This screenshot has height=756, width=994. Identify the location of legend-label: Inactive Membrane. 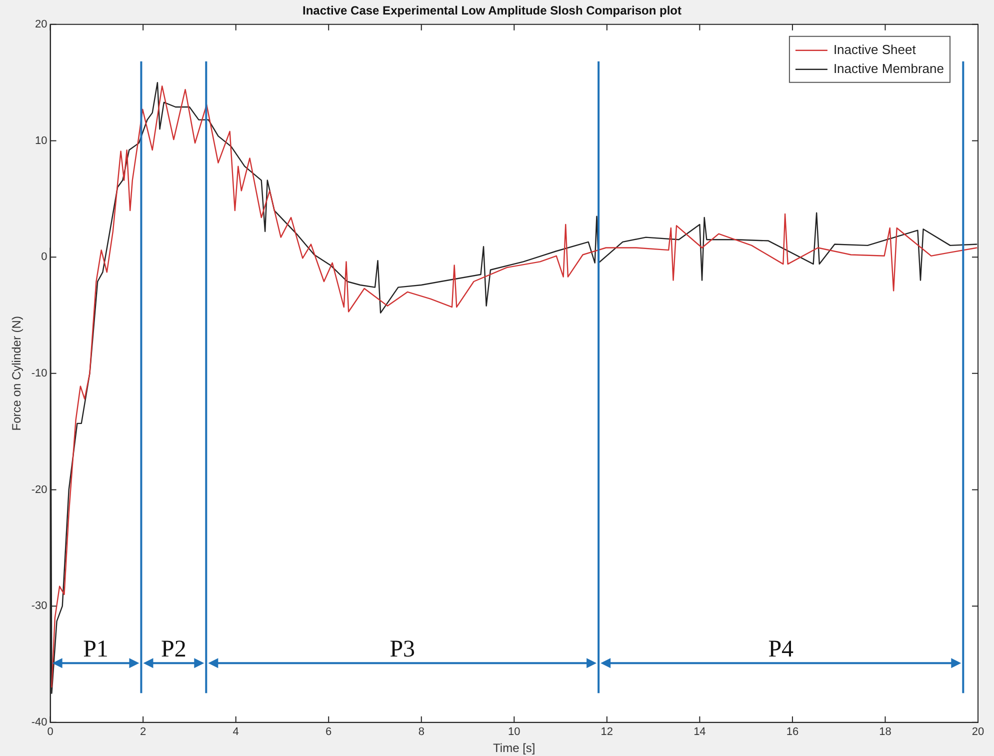
(888, 68).